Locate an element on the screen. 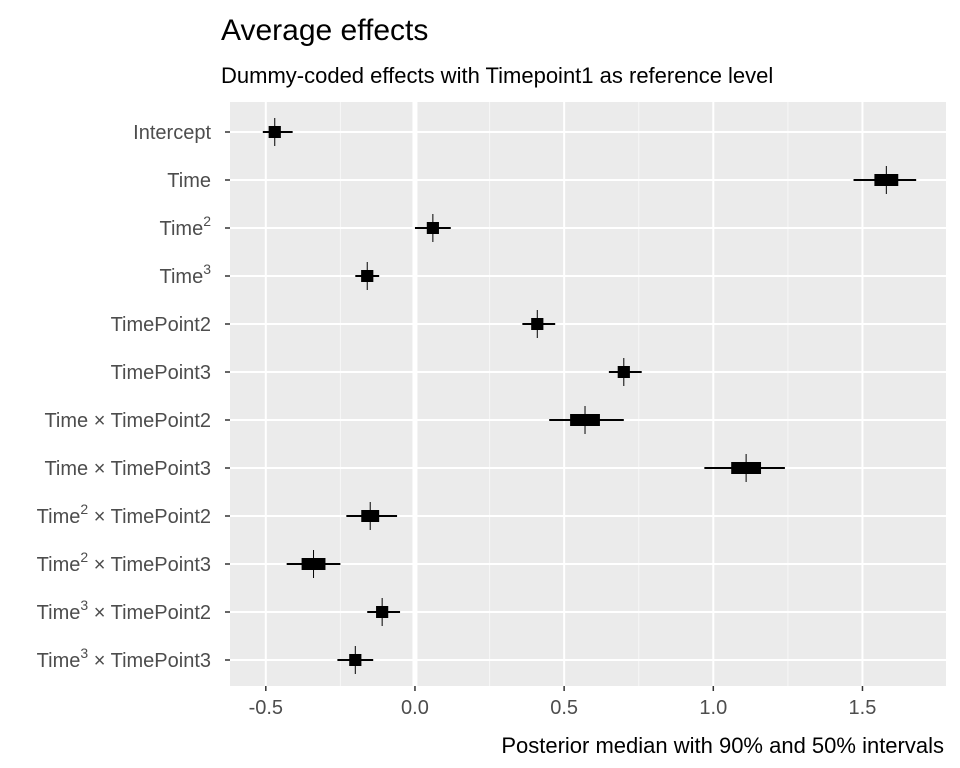 The height and width of the screenshot is (768, 960). y-tick-label: Time2 × TimePoint3 is located at coordinates (124, 562).